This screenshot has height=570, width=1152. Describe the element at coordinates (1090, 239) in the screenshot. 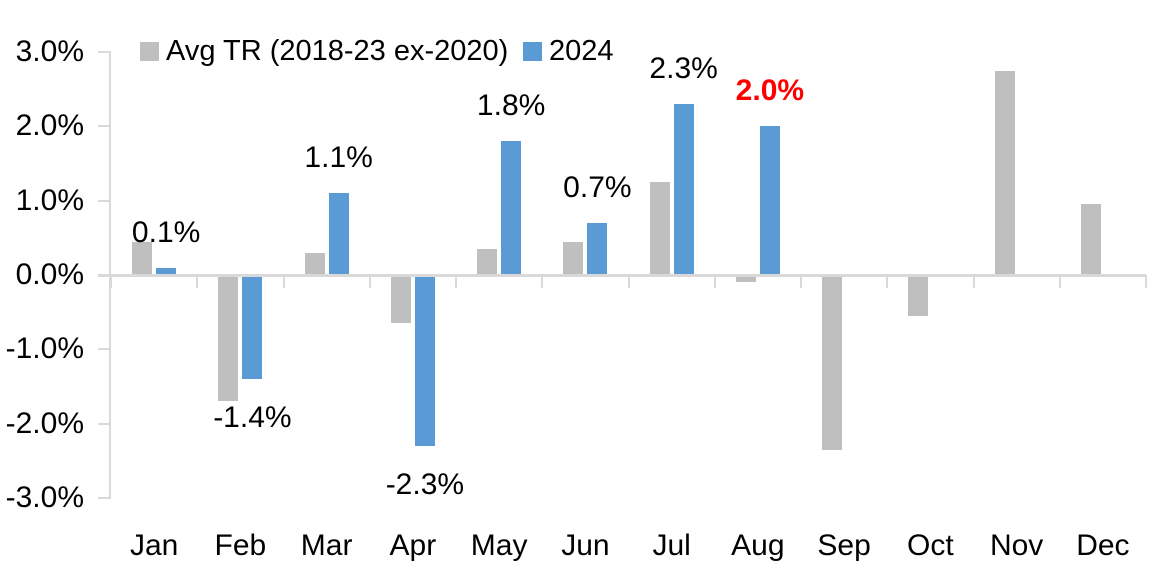

I see `bar-avg-tr-dec` at that location.